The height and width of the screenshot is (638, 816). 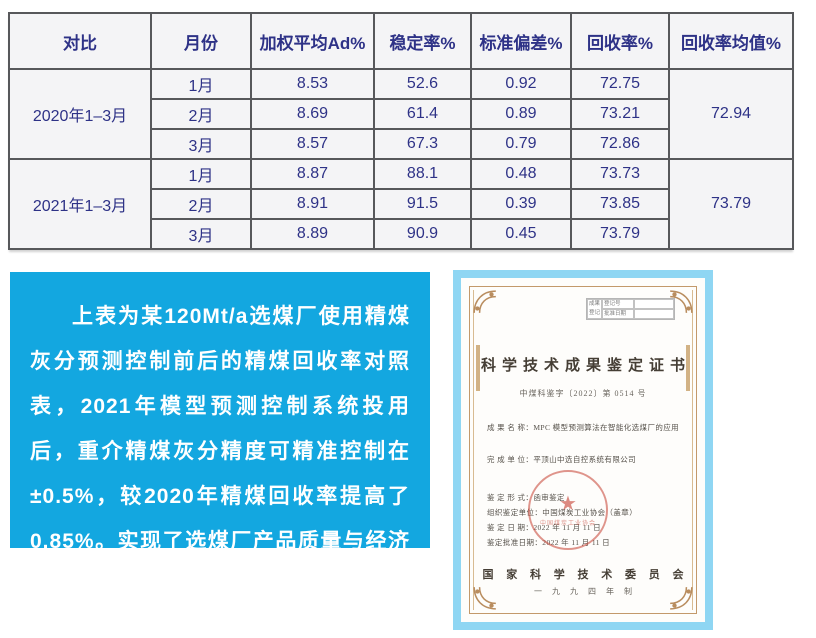 I want to click on col-header-recovery-mean: 回收率均值%, so click(x=731, y=41).